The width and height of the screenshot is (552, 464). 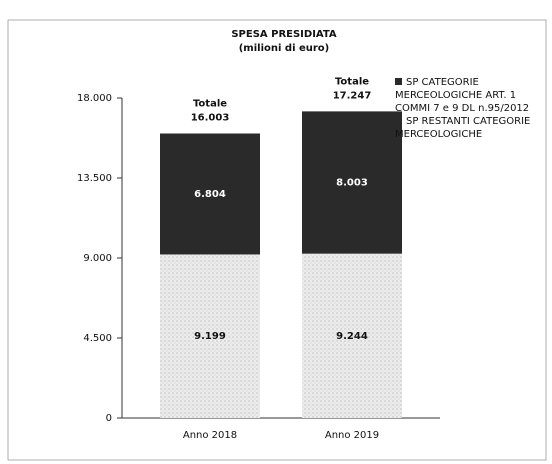 What do you see at coordinates (97, 258) in the screenshot?
I see `y-tick-label: 9.000` at bounding box center [97, 258].